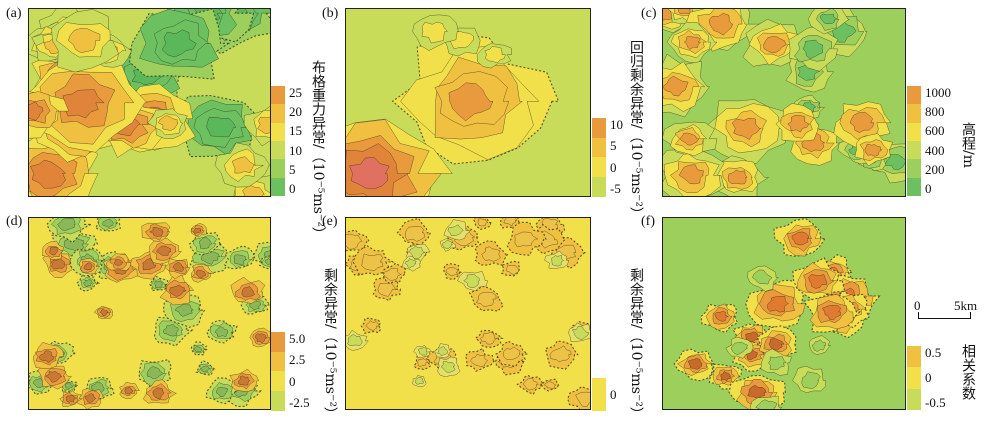  Describe the element at coordinates (599, 394) in the screenshot. I see `colorbar-e-swatch` at that location.